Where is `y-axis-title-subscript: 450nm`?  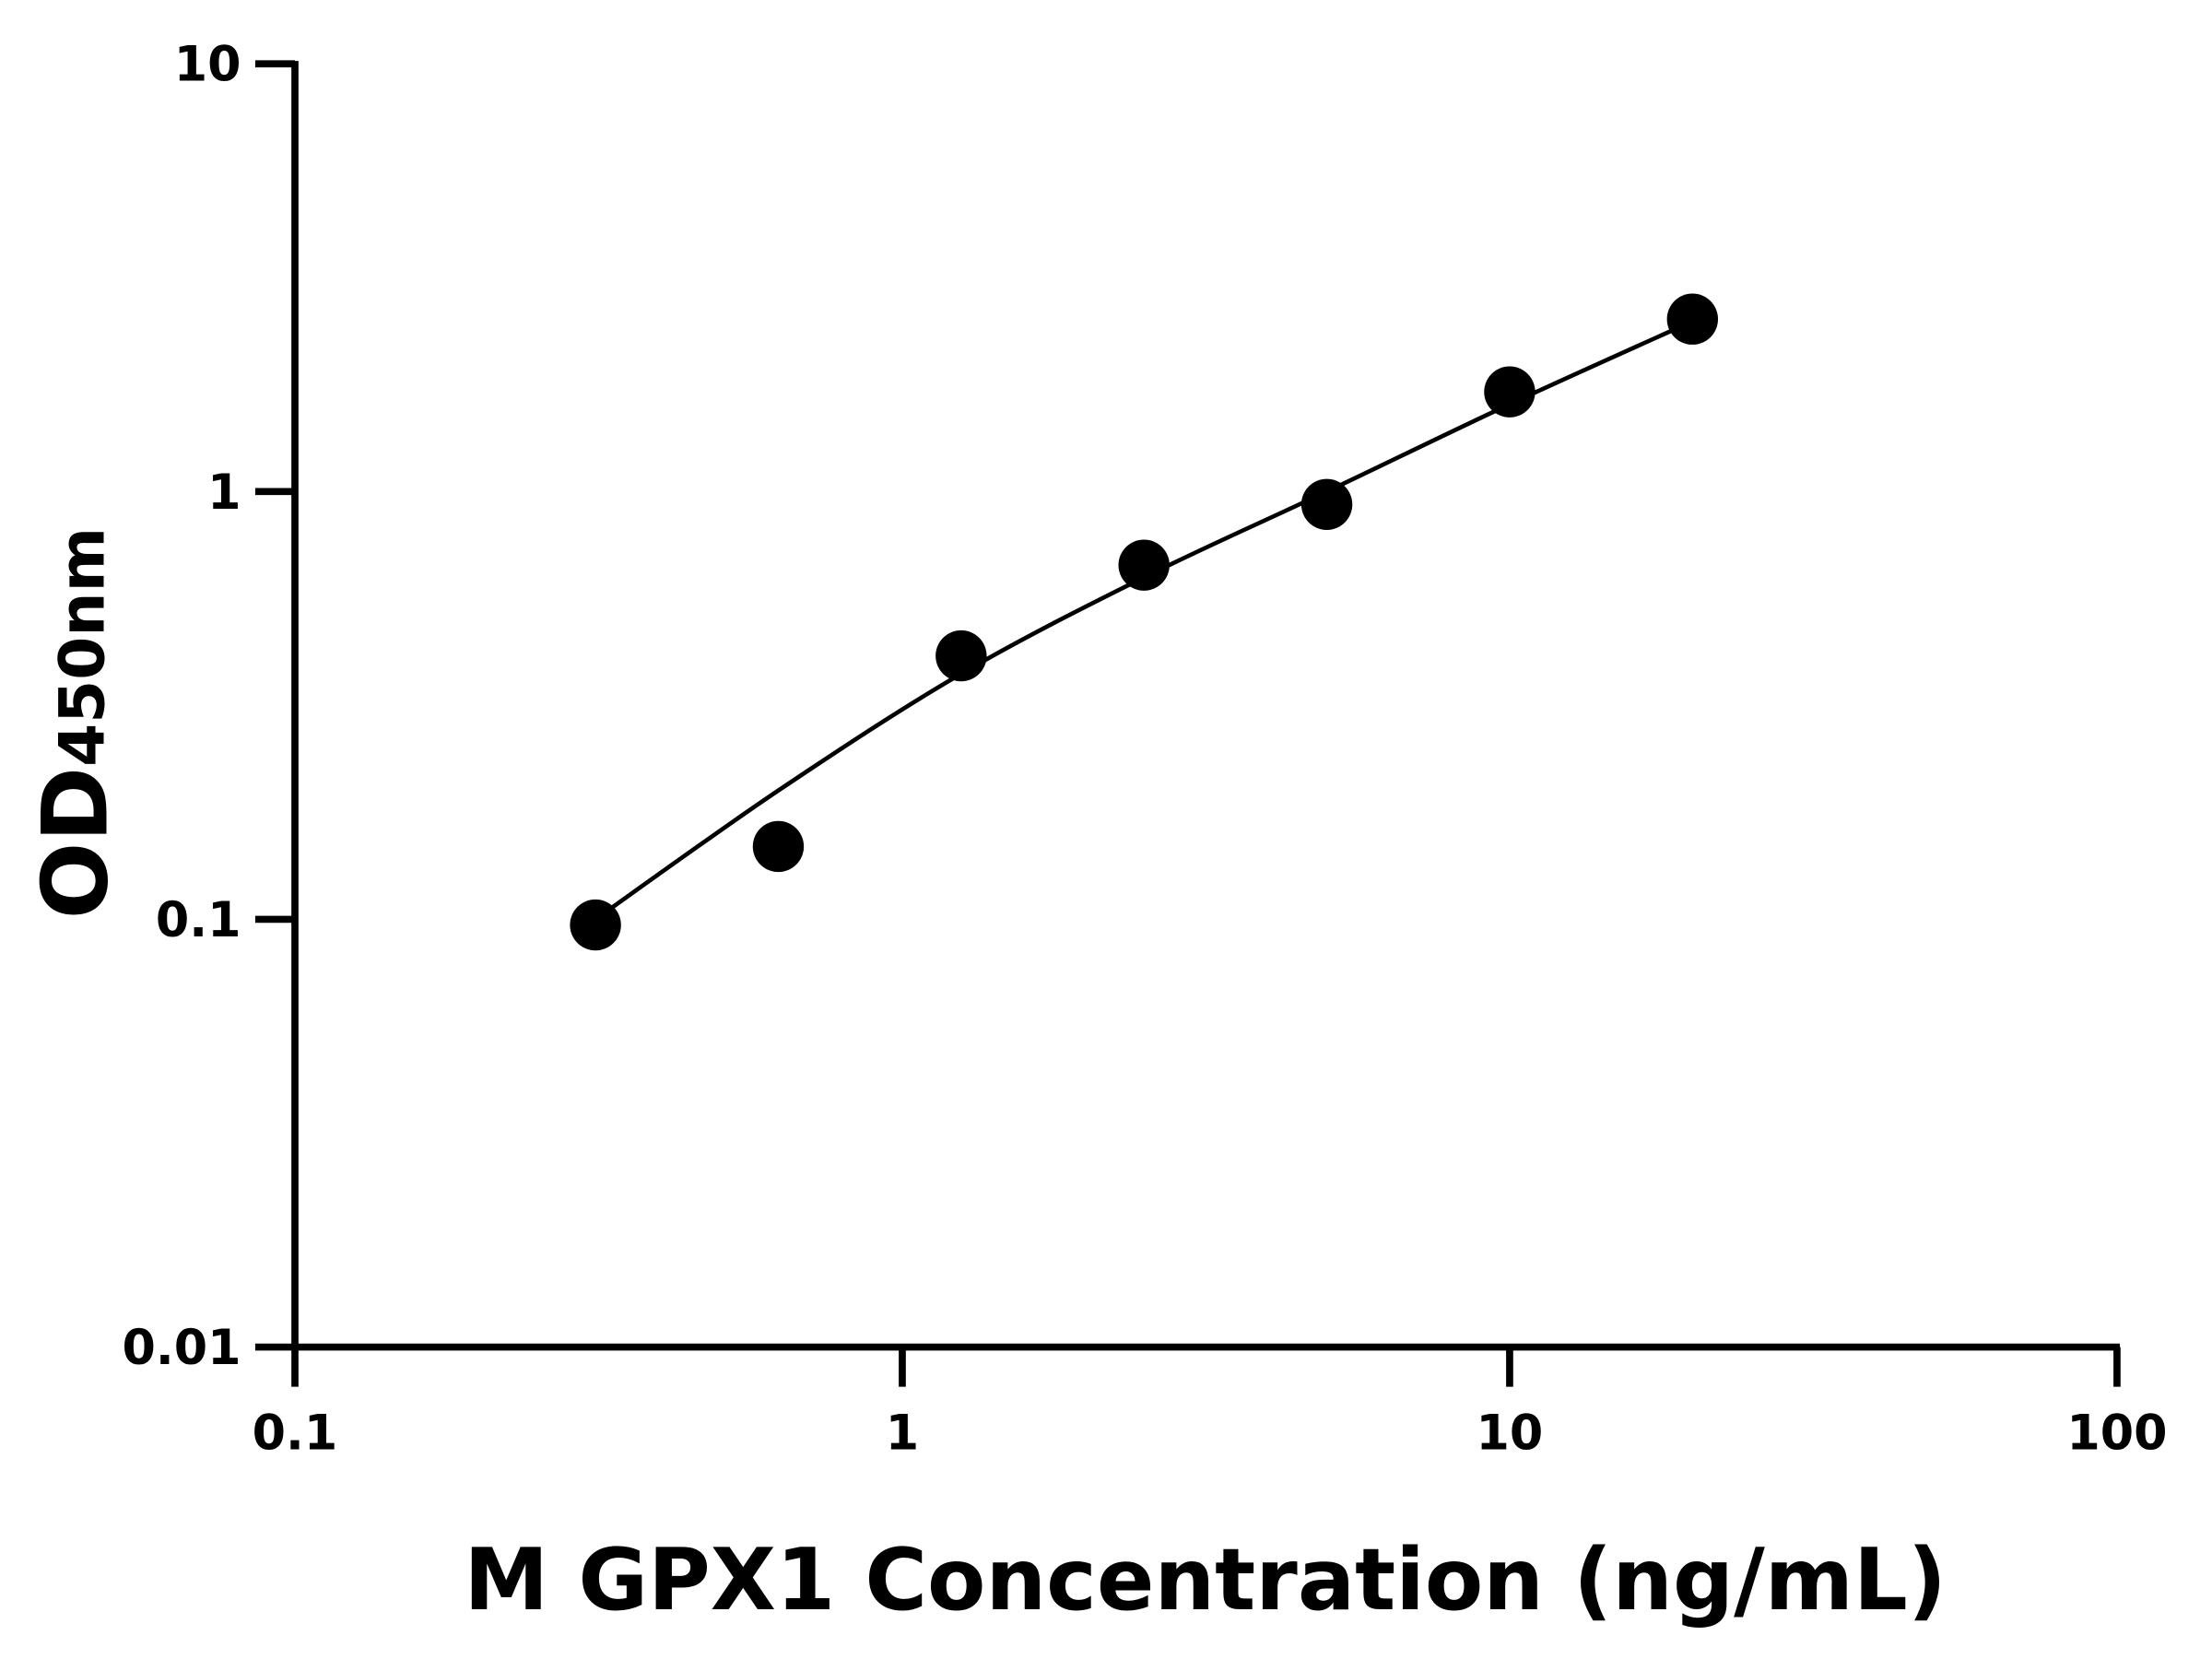
y-axis-title-subscript: 450nm is located at coordinates (81, 647).